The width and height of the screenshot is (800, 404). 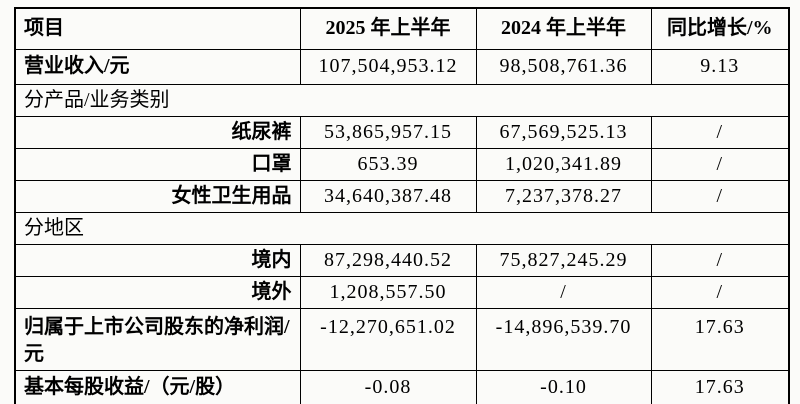 What do you see at coordinates (157, 339) in the screenshot?
I see `row-label: 归属于上市公司股东的净利润/元` at bounding box center [157, 339].